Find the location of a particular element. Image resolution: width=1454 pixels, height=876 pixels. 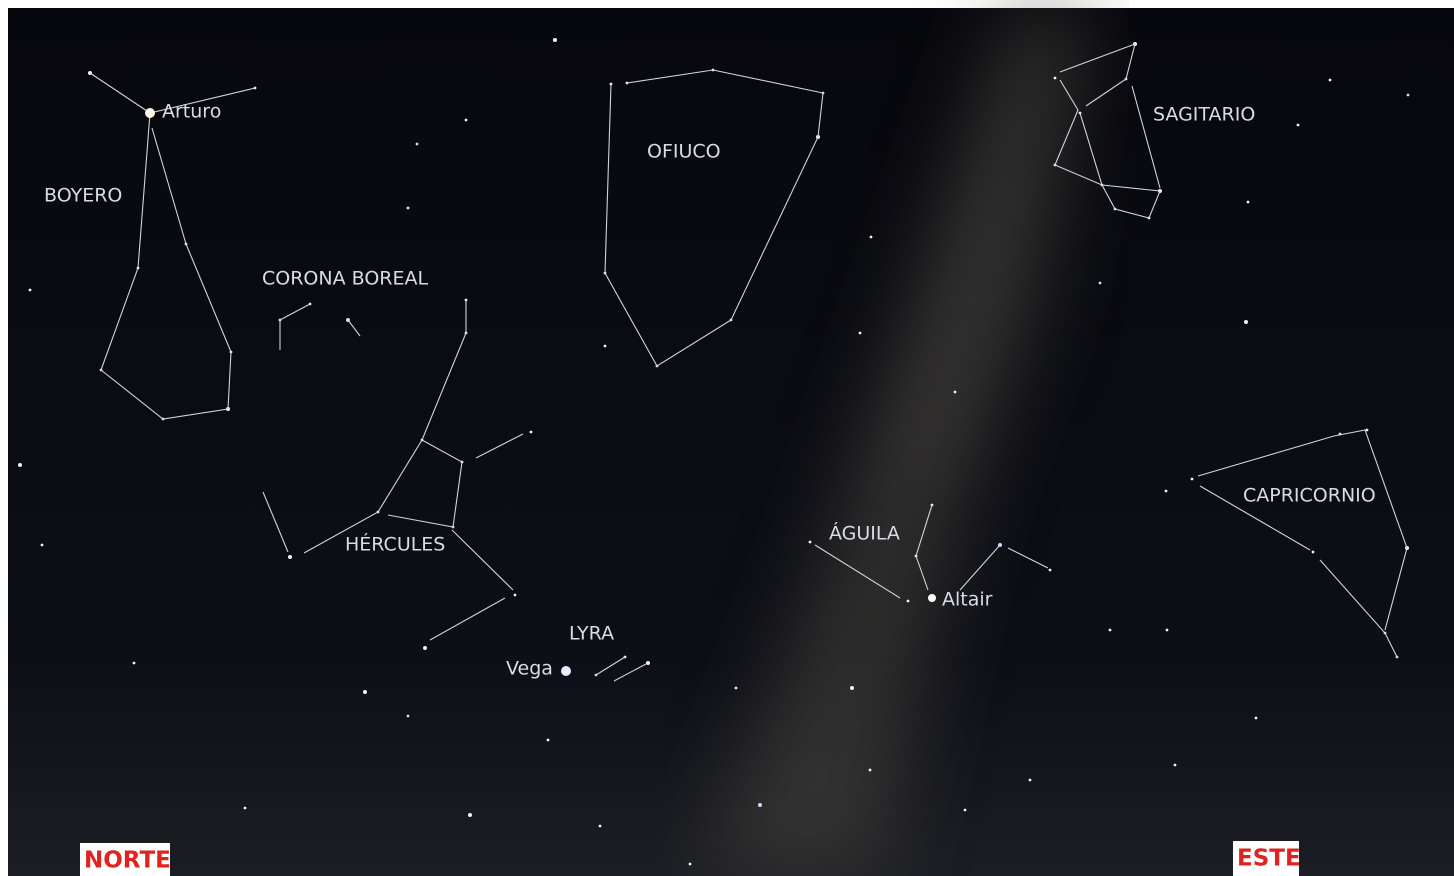

star-arturo is located at coordinates (150, 113).